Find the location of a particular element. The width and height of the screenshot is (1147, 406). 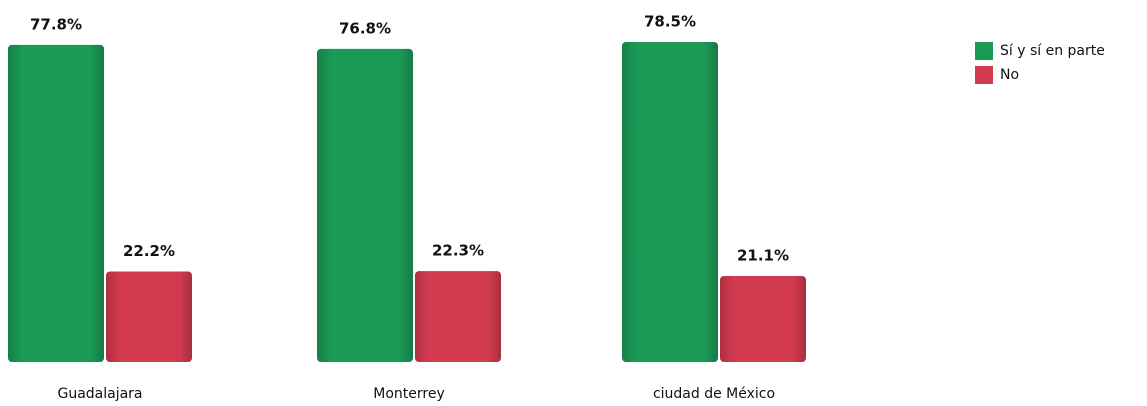

legend-label: No is located at coordinates (1009, 75).